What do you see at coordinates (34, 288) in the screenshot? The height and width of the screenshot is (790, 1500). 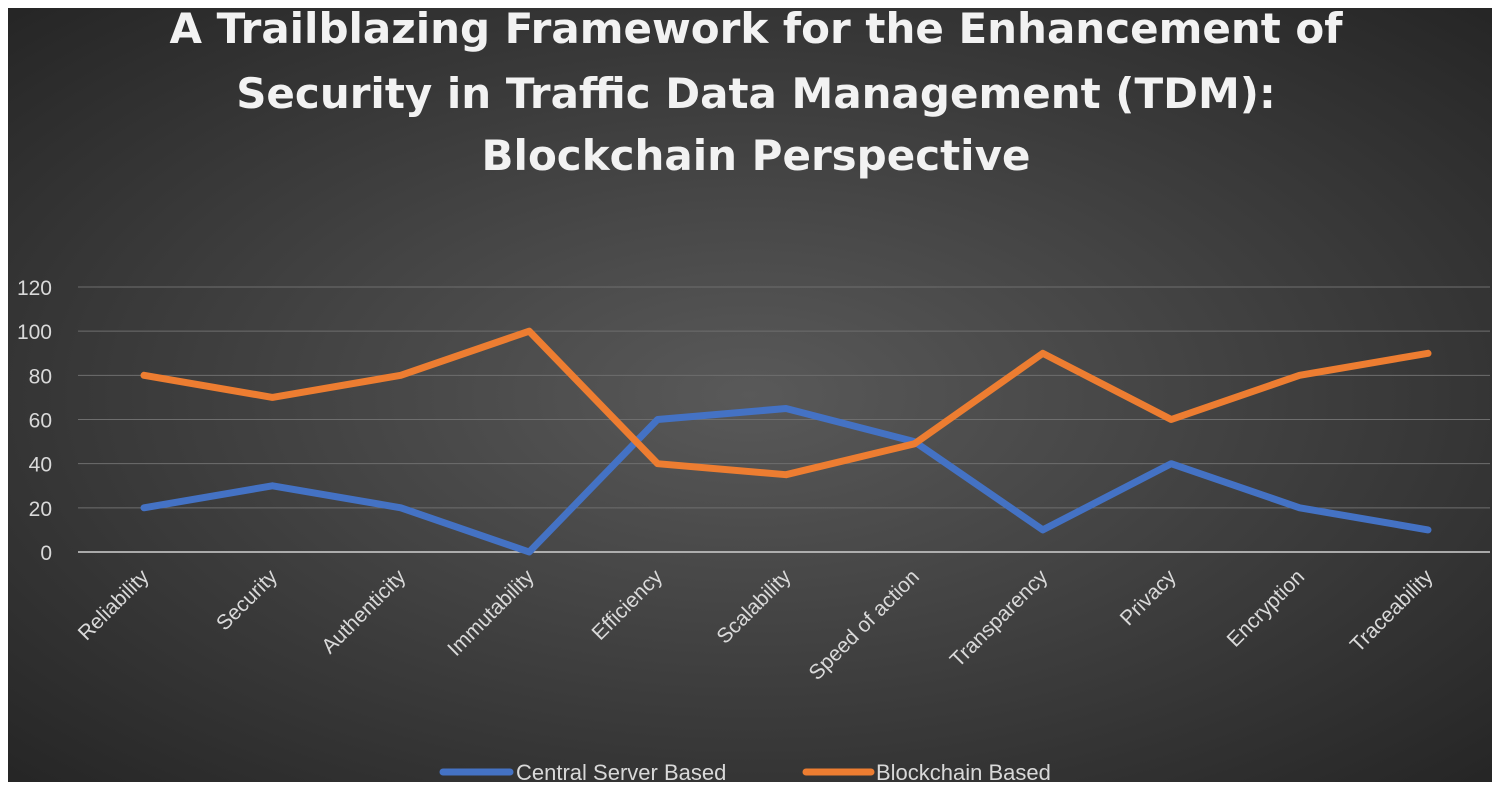 I see `y-tick-label: 120` at bounding box center [34, 288].